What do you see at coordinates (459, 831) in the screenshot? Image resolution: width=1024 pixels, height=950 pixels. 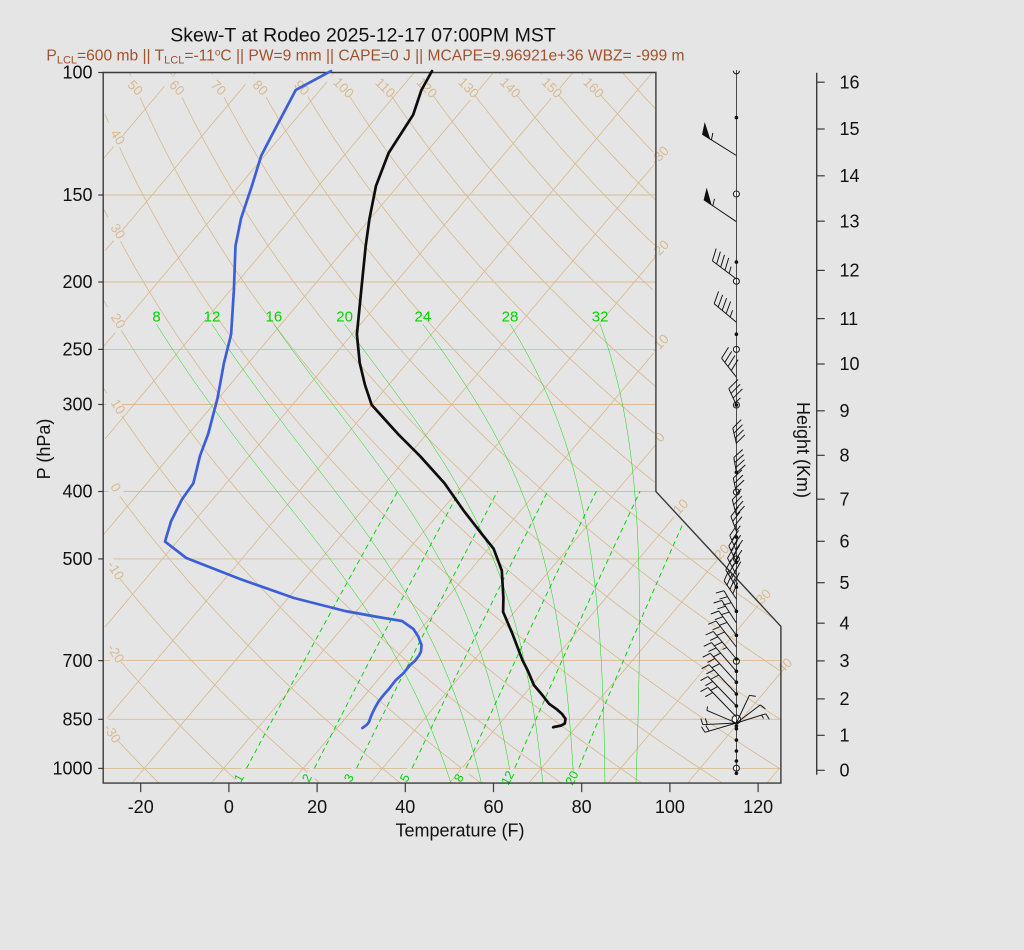 I see `svg-text: Temperature (F)` at bounding box center [459, 831].